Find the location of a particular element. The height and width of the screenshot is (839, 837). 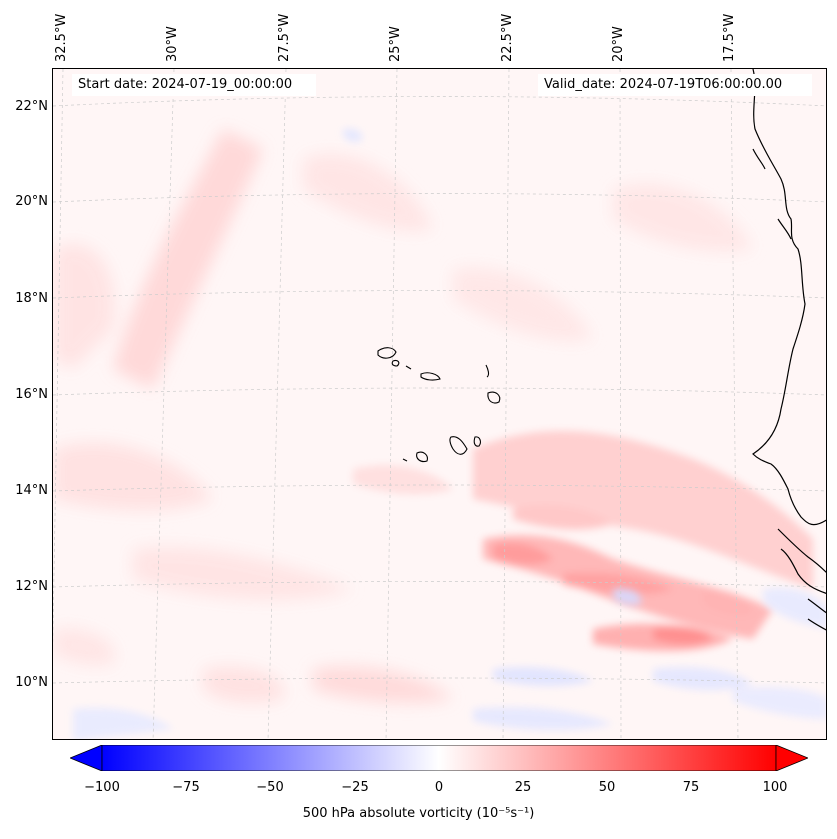

colorbar-tick-label: −75 is located at coordinates (186, 787).